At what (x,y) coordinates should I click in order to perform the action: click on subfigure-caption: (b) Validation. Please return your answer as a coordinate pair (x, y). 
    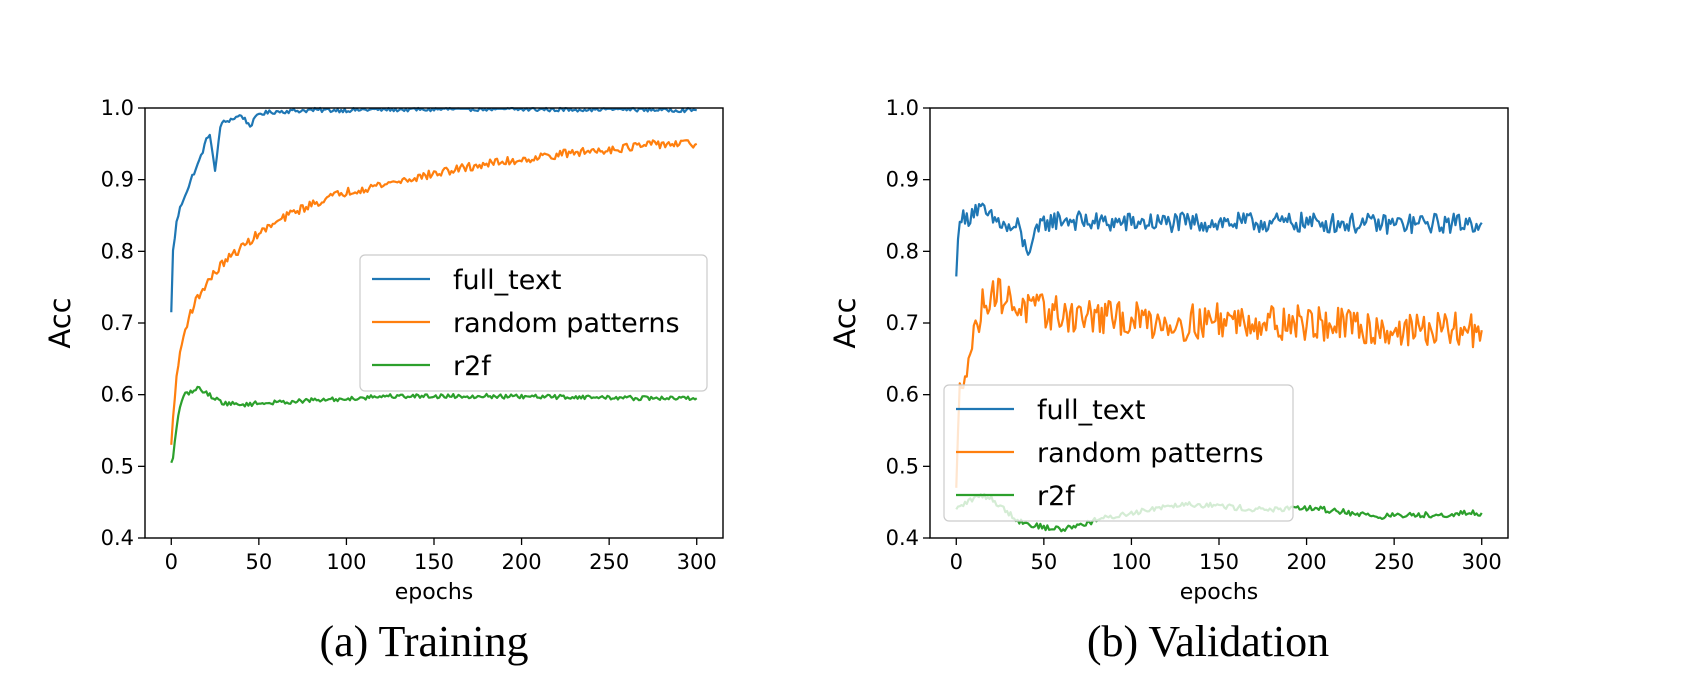
    Looking at the image, I should click on (1208, 641).